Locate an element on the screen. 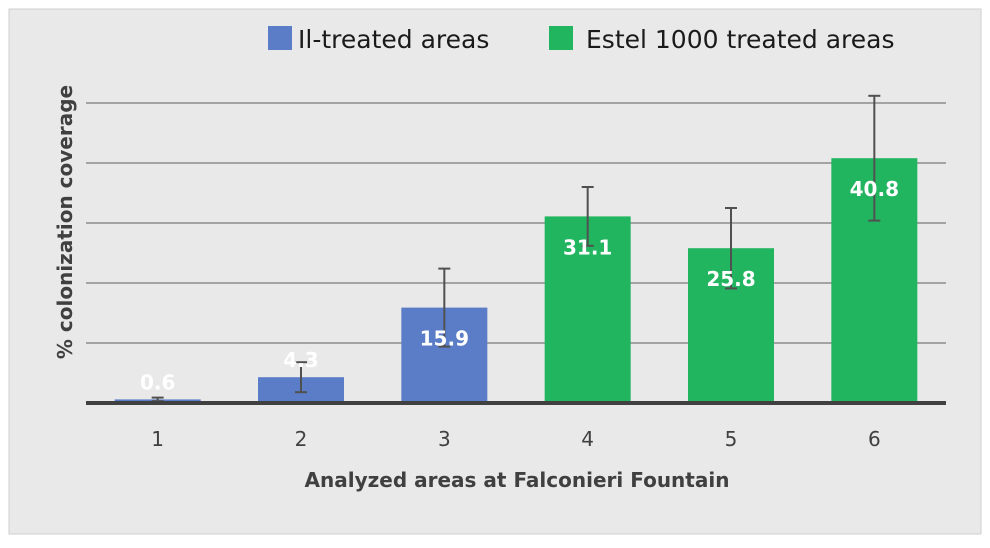 The height and width of the screenshot is (548, 990). data-label-1: 0.6 is located at coordinates (157, 382).